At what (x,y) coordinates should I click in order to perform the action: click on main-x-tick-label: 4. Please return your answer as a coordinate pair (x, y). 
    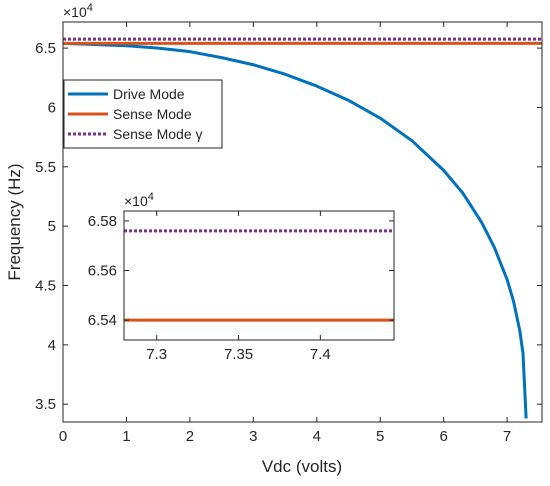
    Looking at the image, I should click on (317, 436).